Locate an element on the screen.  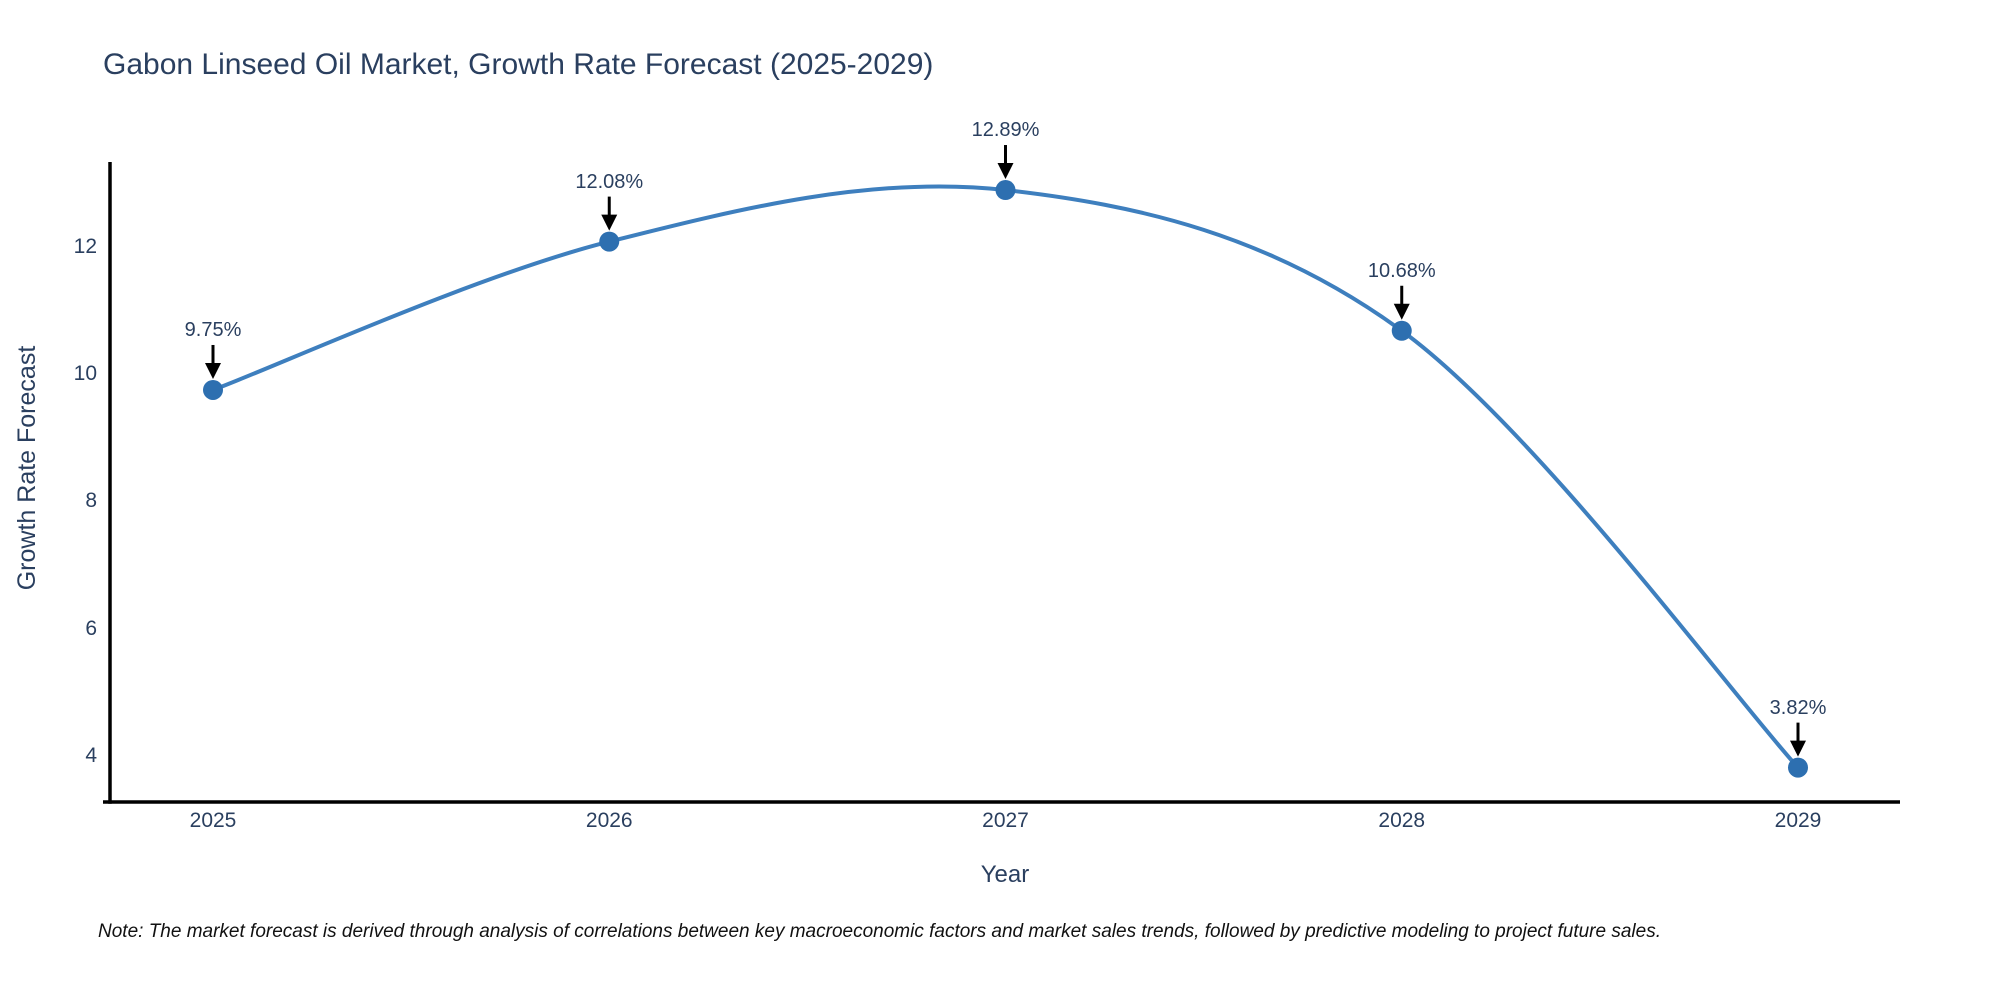
x-tick-label: 2029 is located at coordinates (1798, 820).